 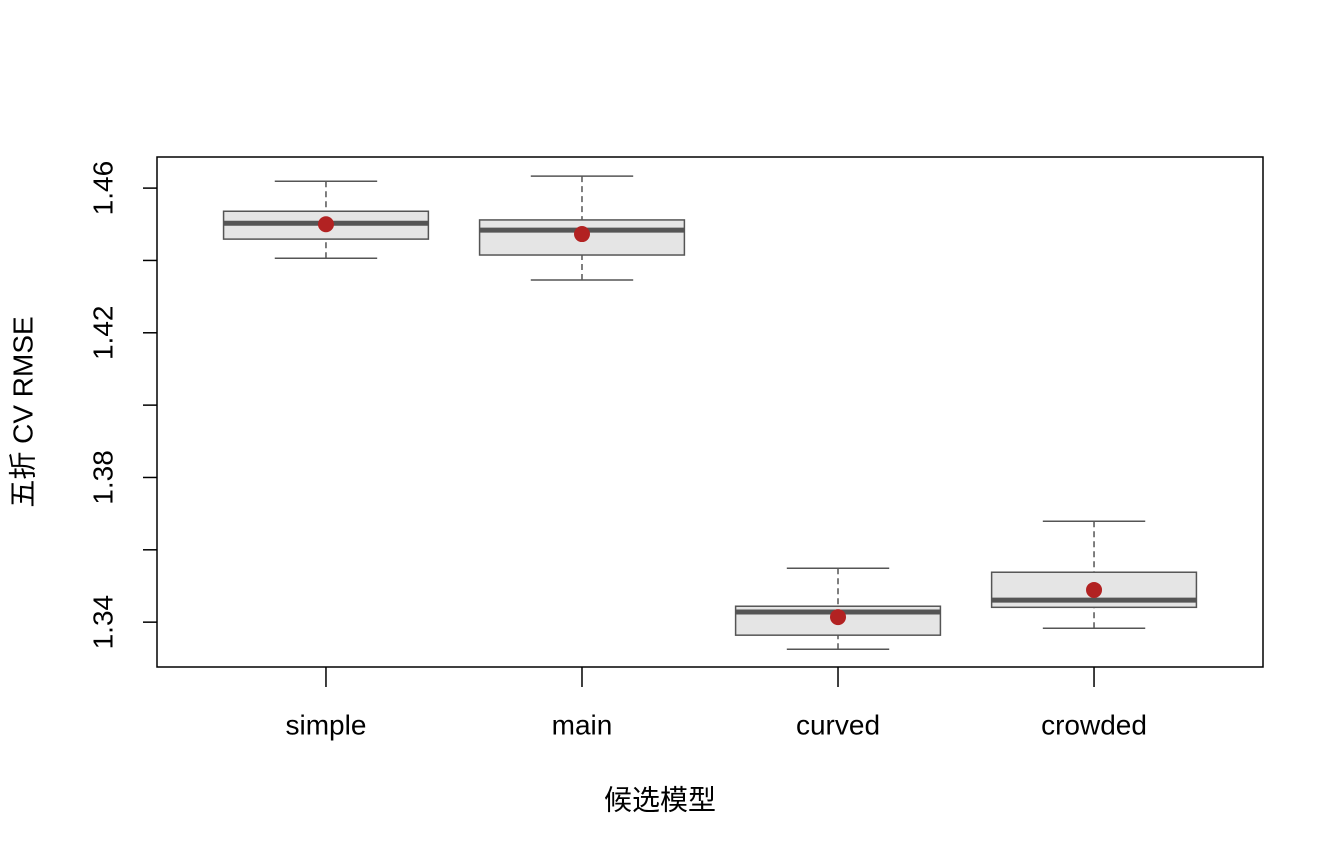 What do you see at coordinates (838, 724) in the screenshot?
I see `x-tick-label: curved` at bounding box center [838, 724].